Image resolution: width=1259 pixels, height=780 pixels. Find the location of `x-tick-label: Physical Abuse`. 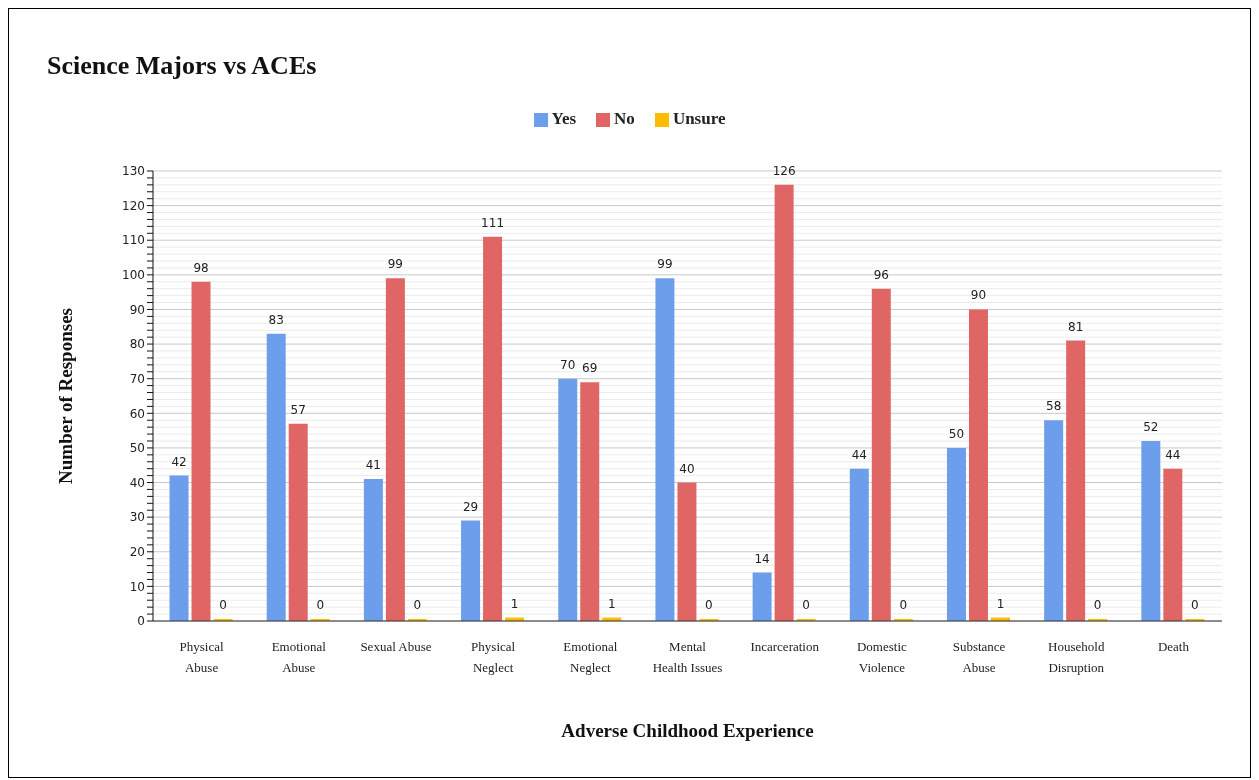

x-tick-label: Physical Abuse is located at coordinates (201, 657).